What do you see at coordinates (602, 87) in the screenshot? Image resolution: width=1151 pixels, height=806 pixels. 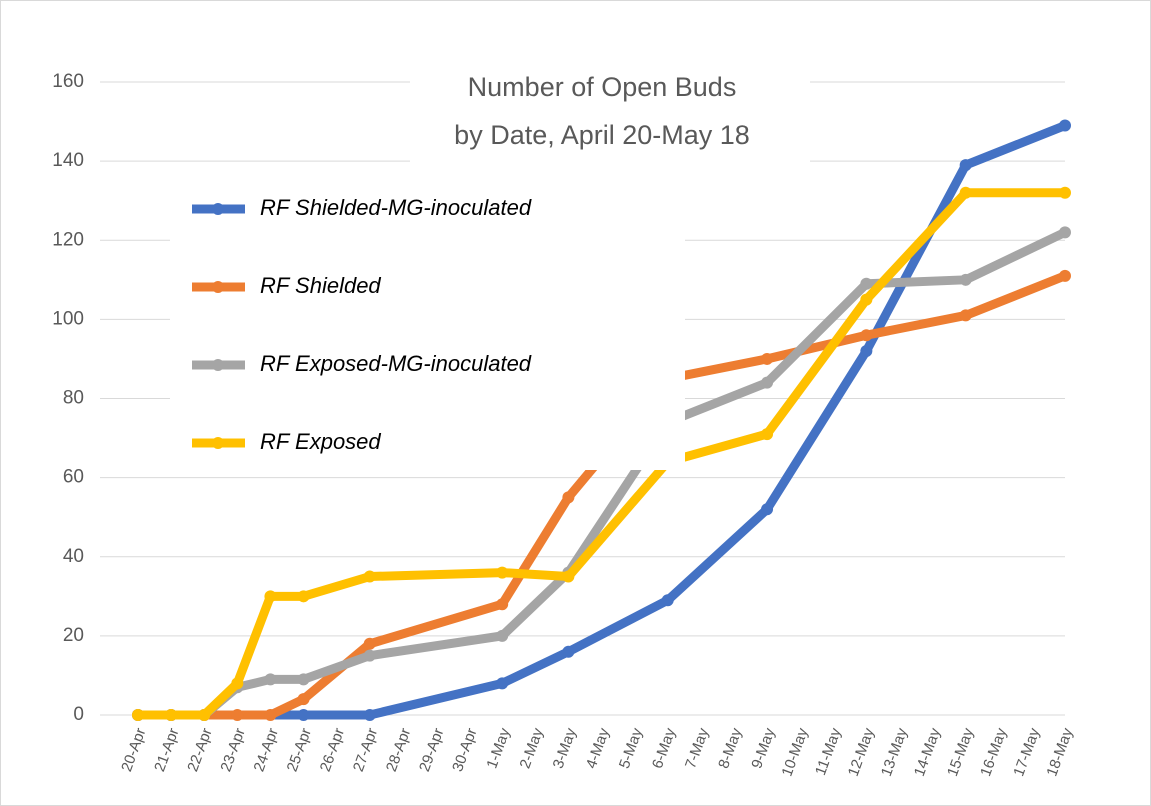 I see `chart-title: Number of Open Buds` at bounding box center [602, 87].